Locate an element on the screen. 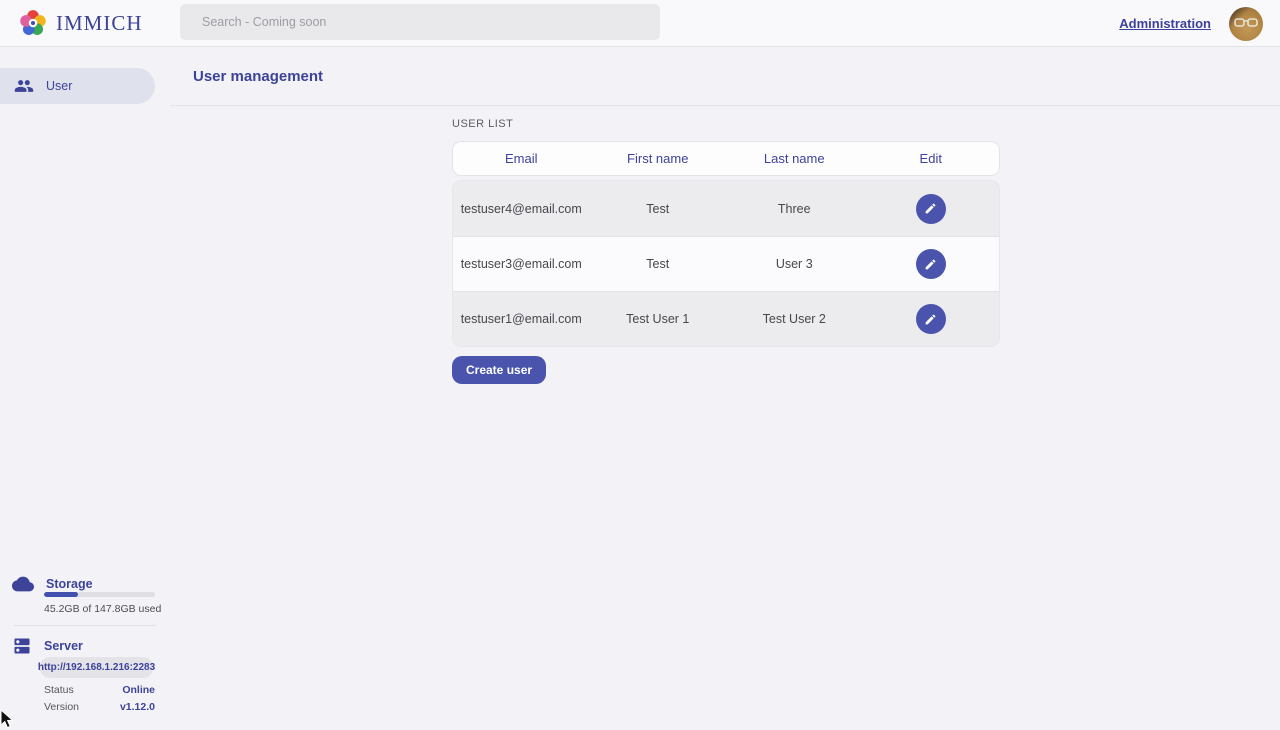 The height and width of the screenshot is (730, 1280). table-row: testuser4@email.com Test Three is located at coordinates (726, 208).